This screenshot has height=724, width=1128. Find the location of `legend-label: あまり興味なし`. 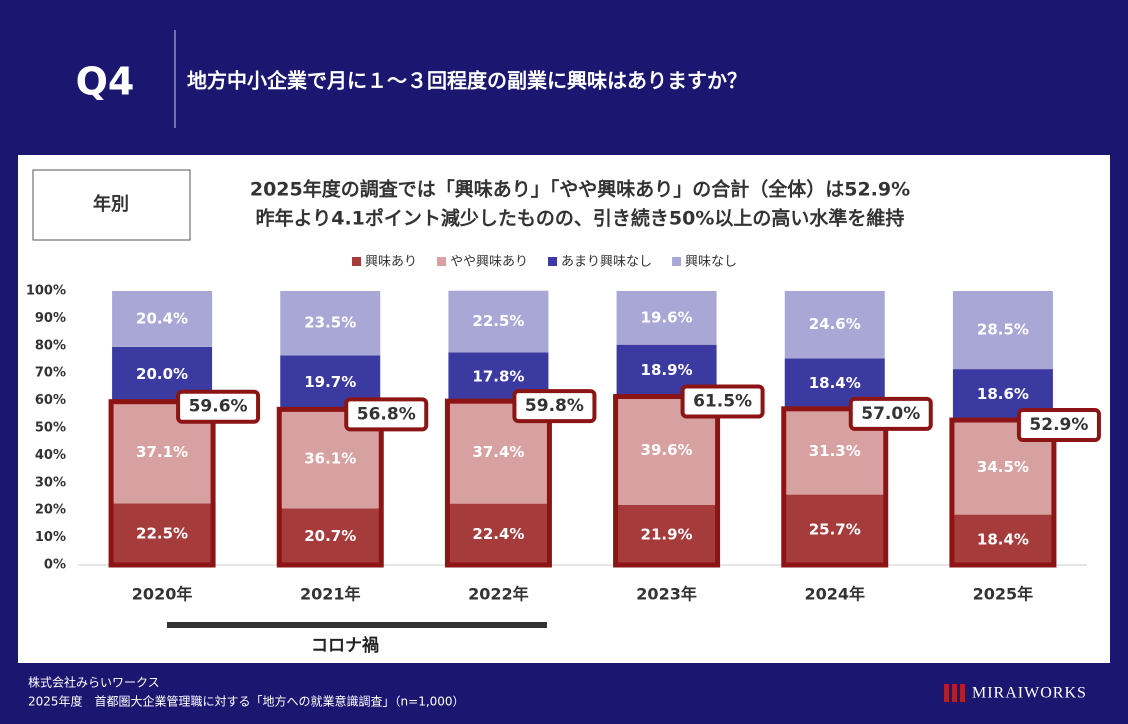

legend-label: あまり興味なし is located at coordinates (606, 262).